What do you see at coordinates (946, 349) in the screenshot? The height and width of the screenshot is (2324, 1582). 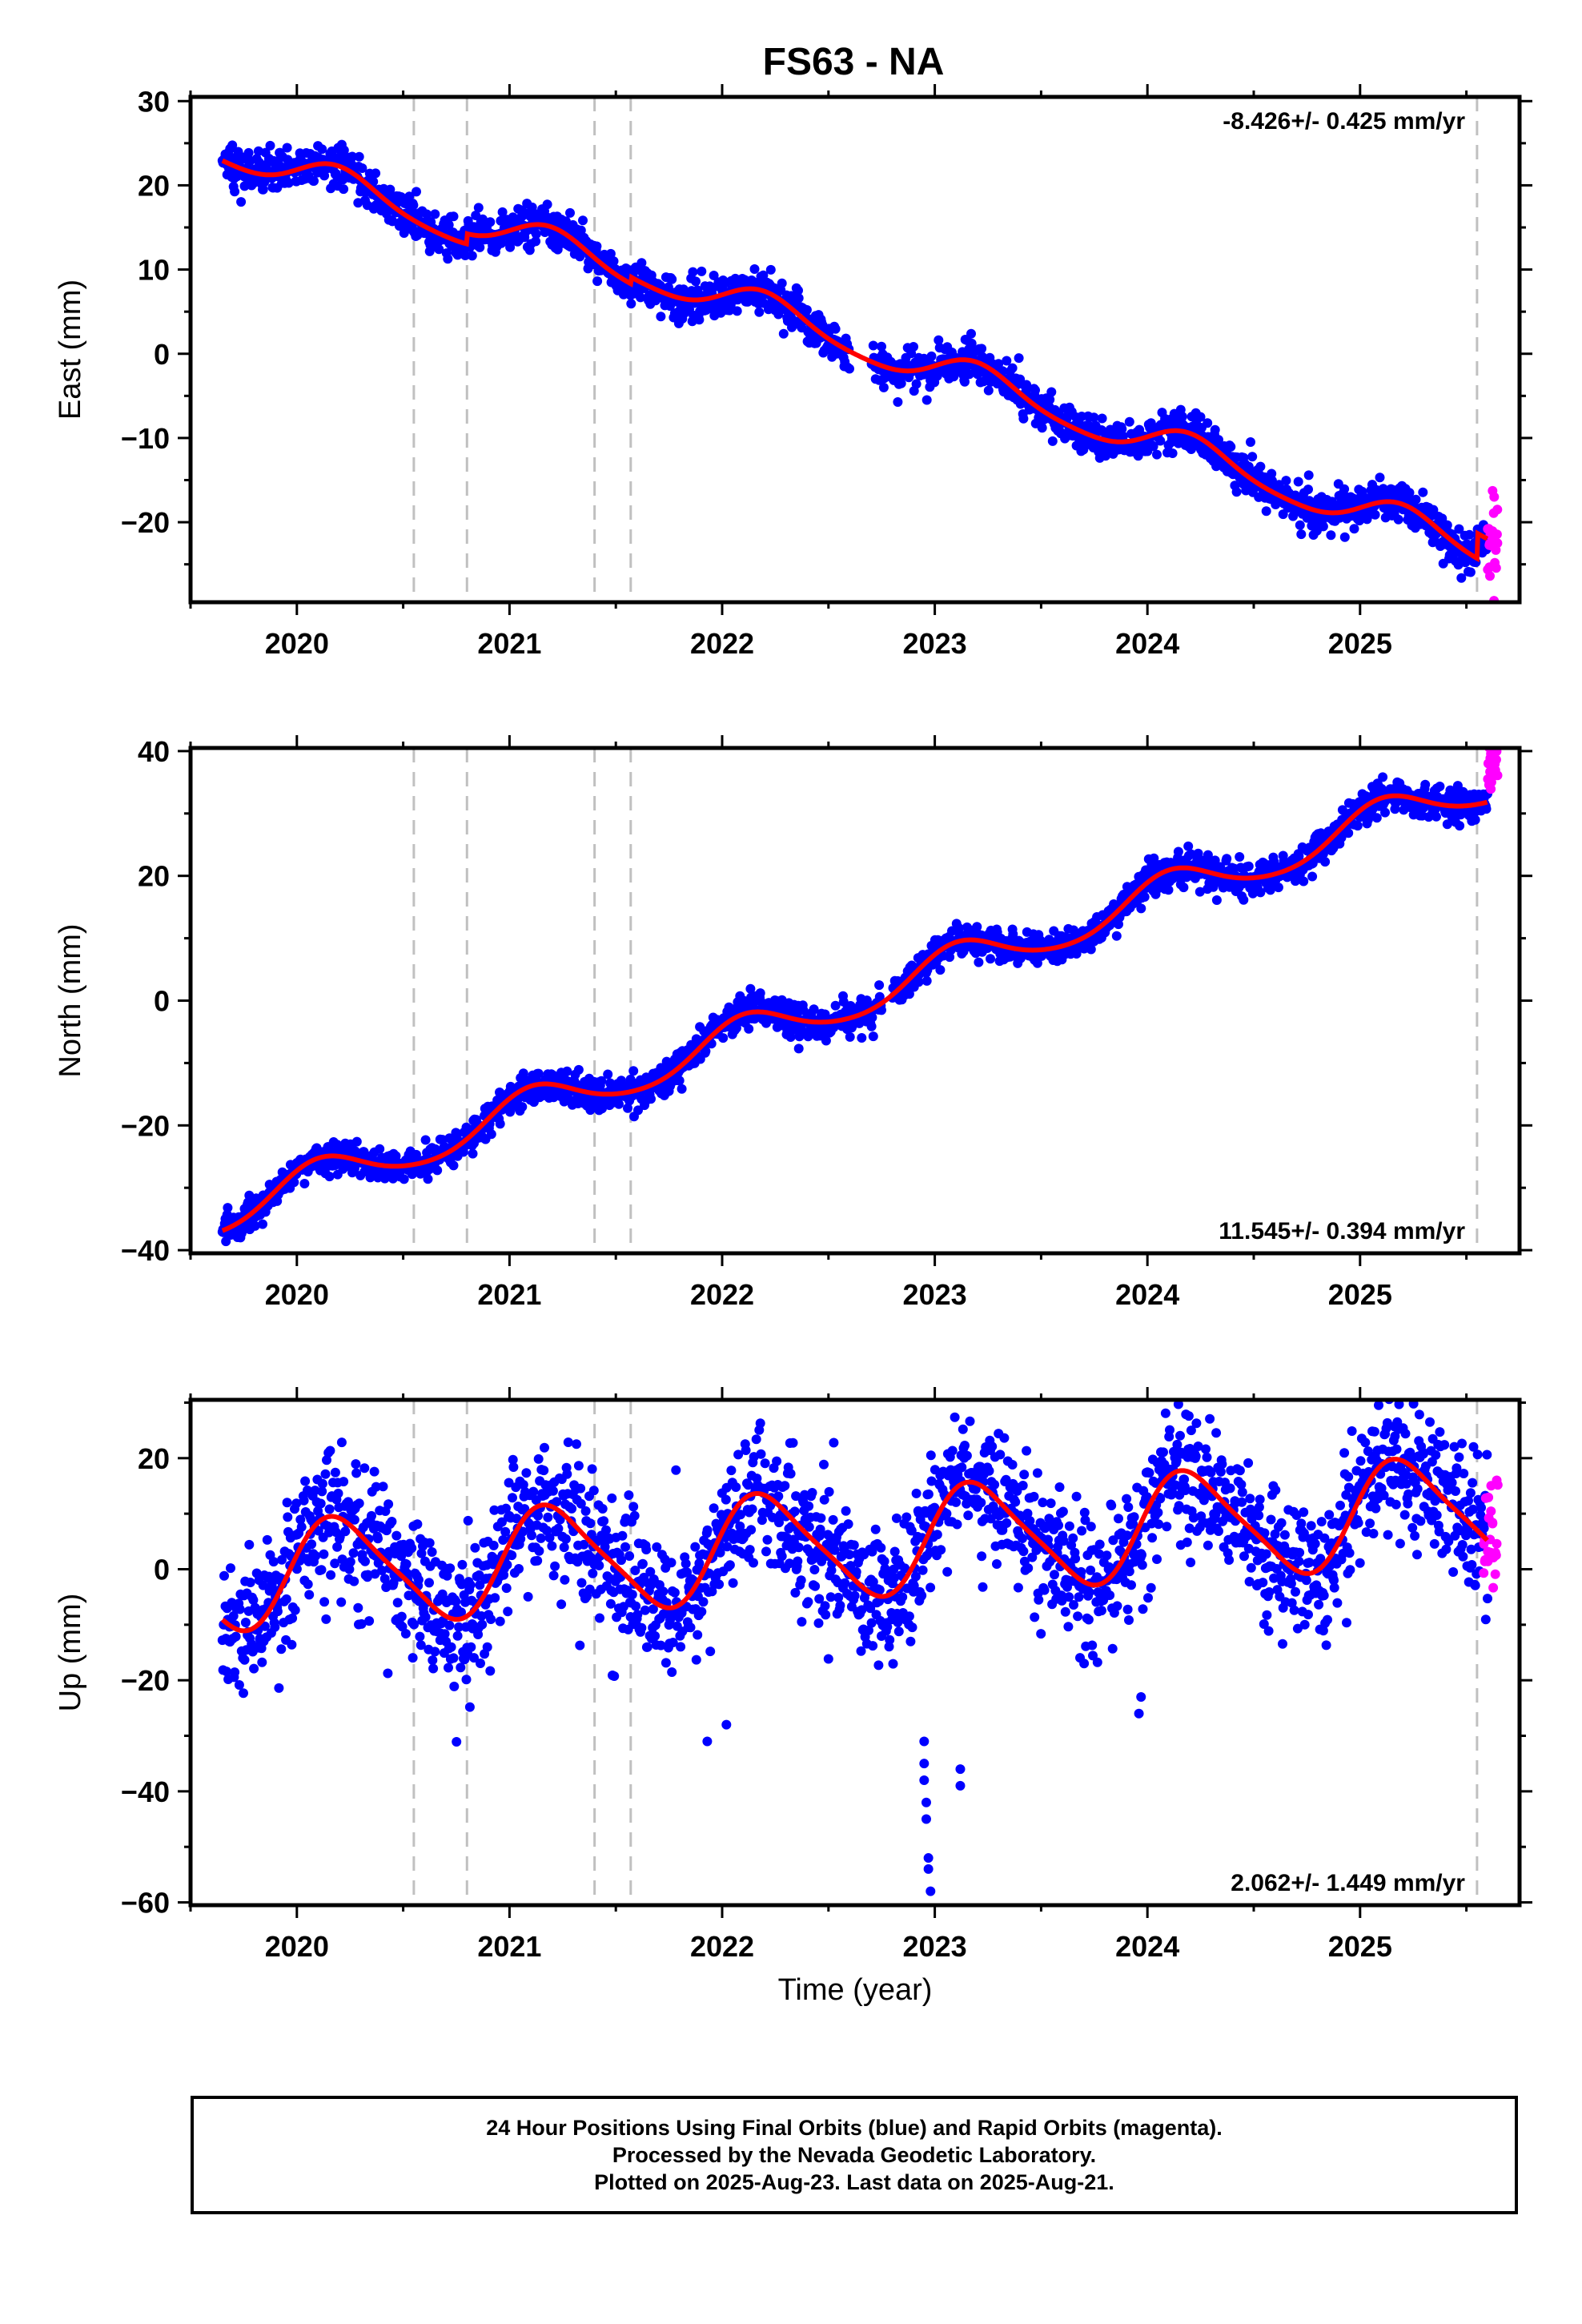 I see `east-break-lines` at bounding box center [946, 349].